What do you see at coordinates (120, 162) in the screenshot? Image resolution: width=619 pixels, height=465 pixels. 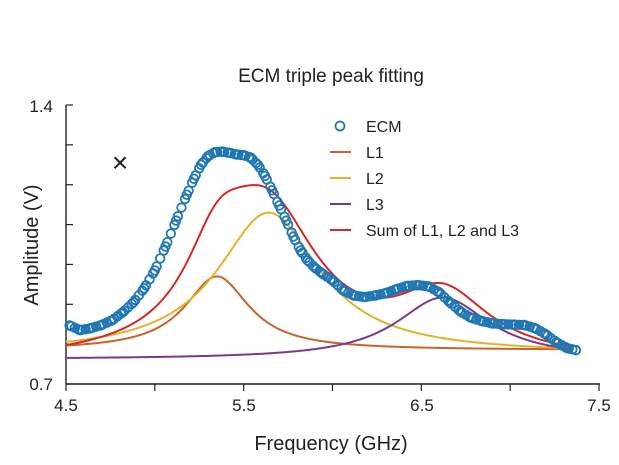 I see `cross-mark: ×` at bounding box center [120, 162].